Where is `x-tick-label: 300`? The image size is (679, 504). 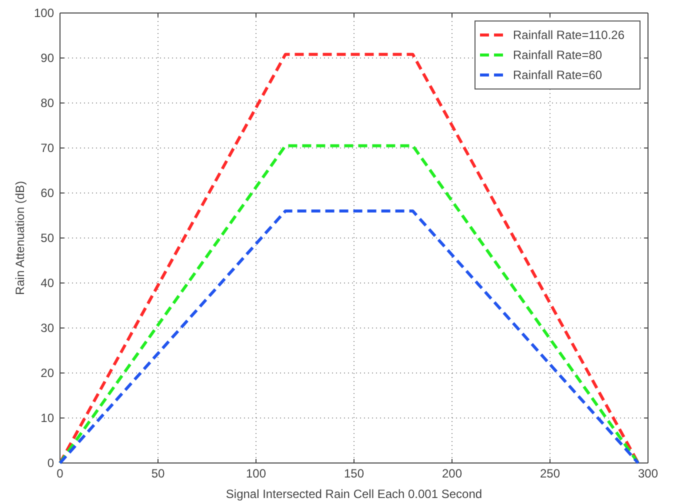 x-tick-label: 300 is located at coordinates (648, 473).